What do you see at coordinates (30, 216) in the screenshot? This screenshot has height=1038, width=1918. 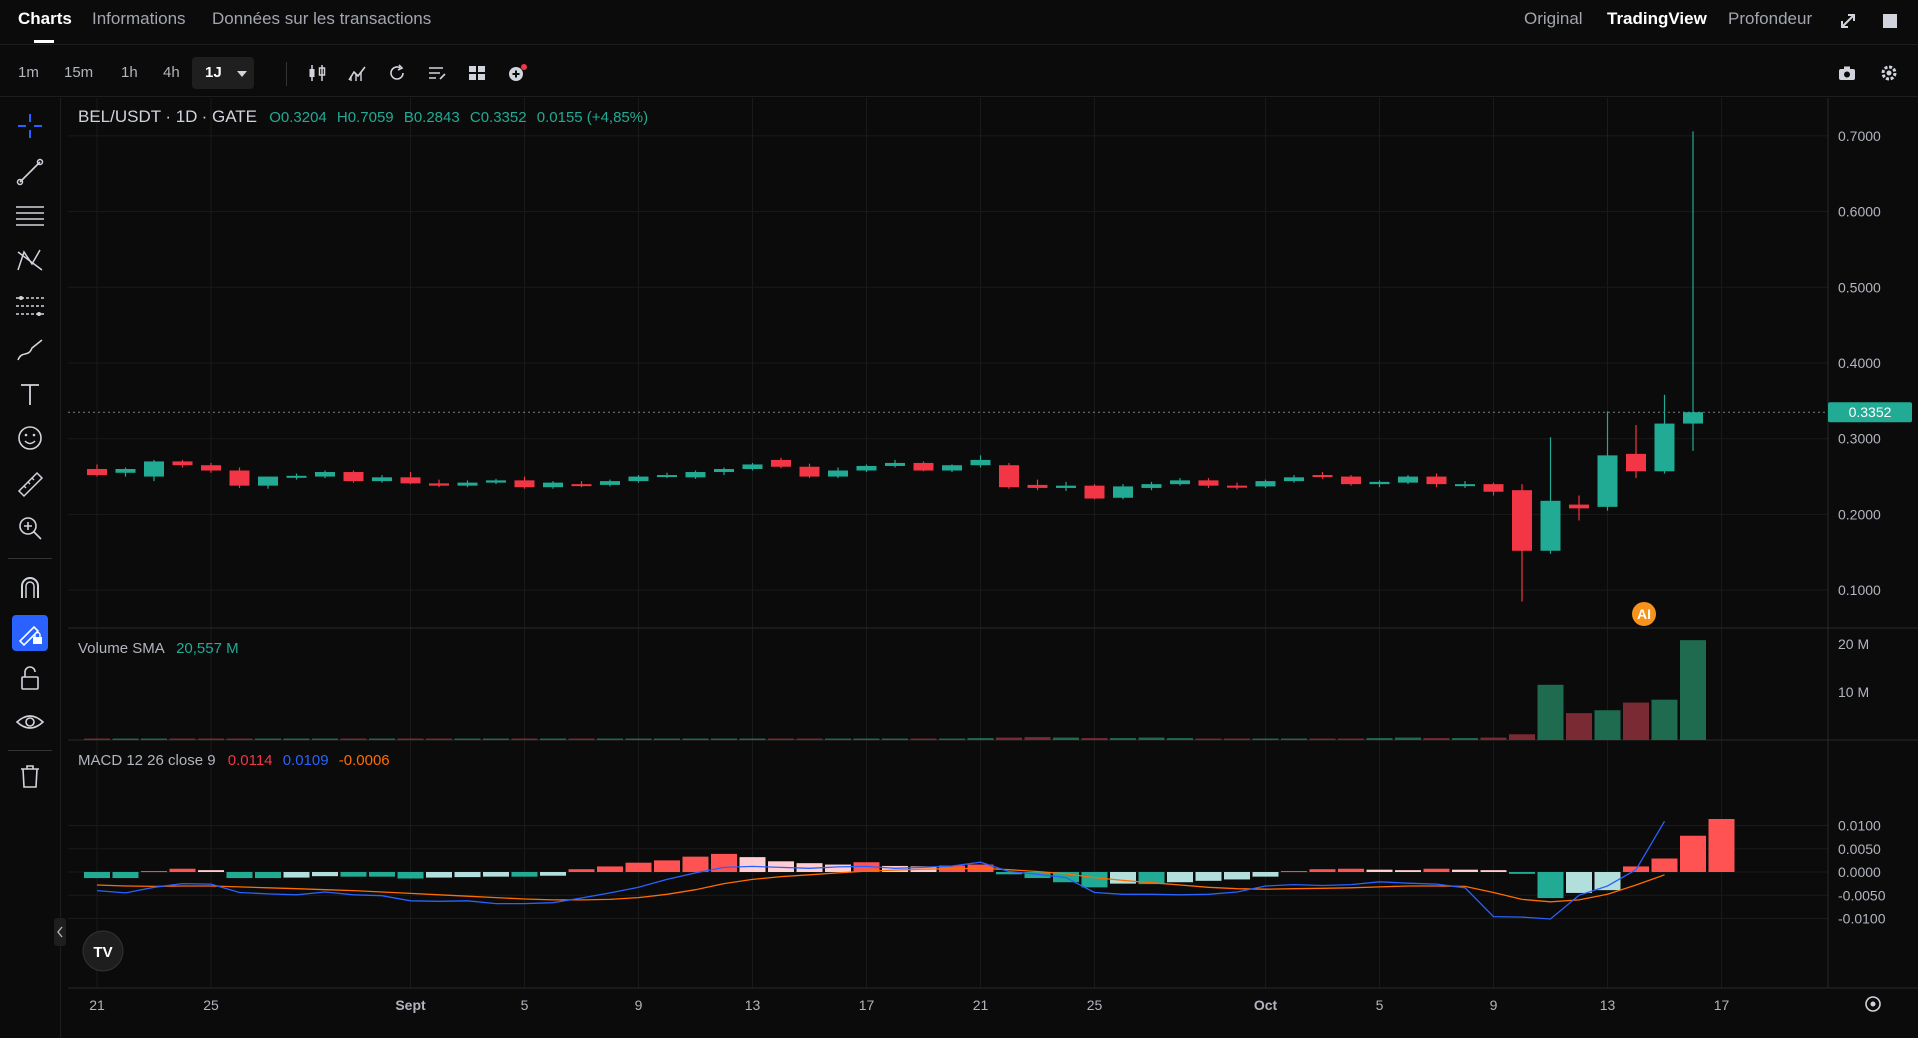 I see `fib-lines-icon` at bounding box center [30, 216].